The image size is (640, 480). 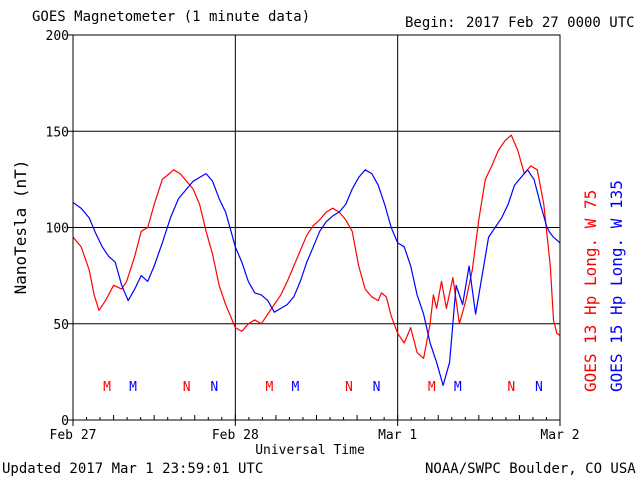 What do you see at coordinates (171, 17) in the screenshot?
I see `chart-title: GOES Magnetometer (1 minute data)` at bounding box center [171, 17].